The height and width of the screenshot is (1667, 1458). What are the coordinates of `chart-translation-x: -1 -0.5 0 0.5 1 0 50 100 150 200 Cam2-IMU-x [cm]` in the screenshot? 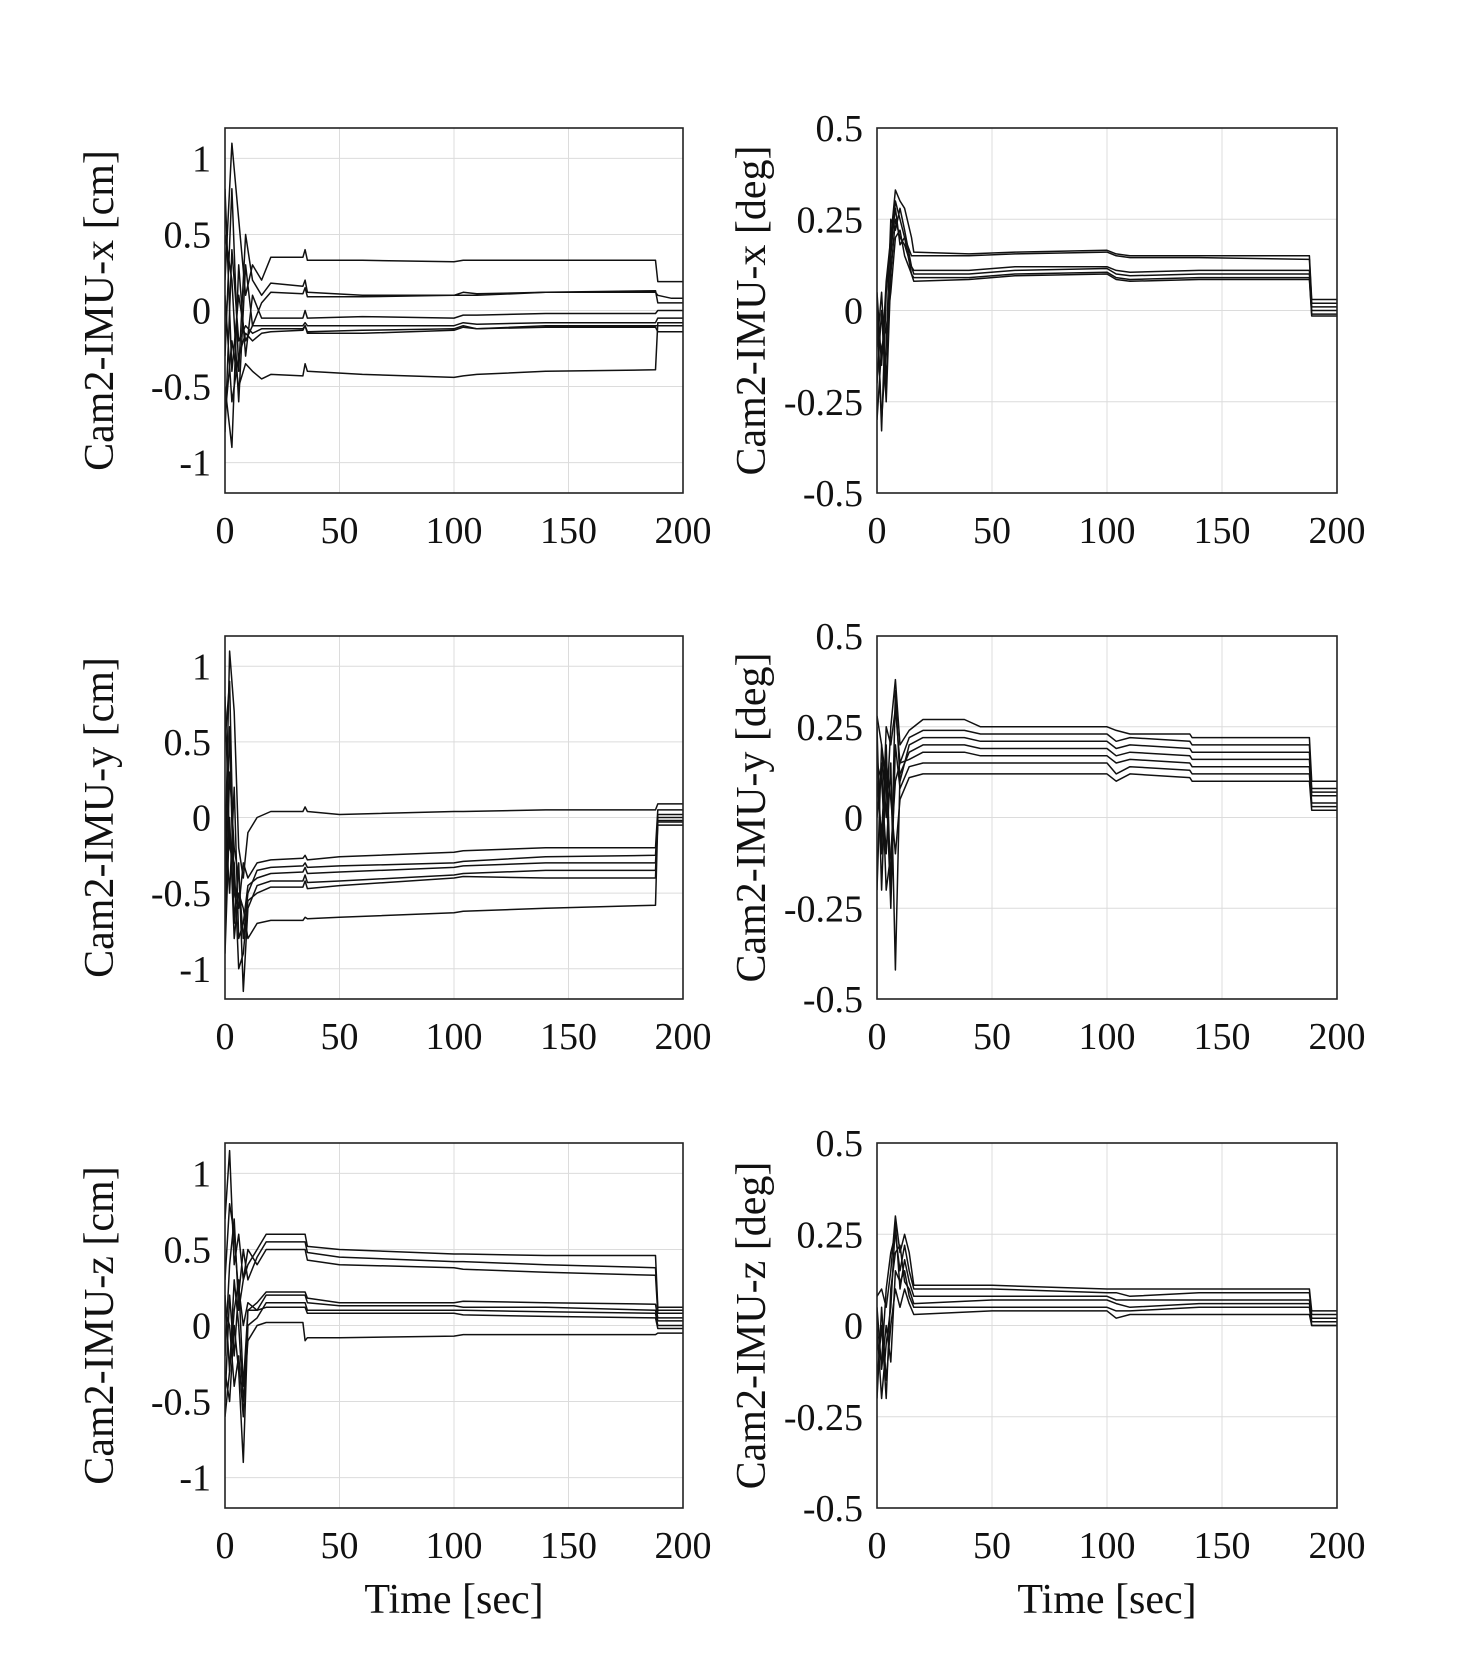 It's located at (394, 339).